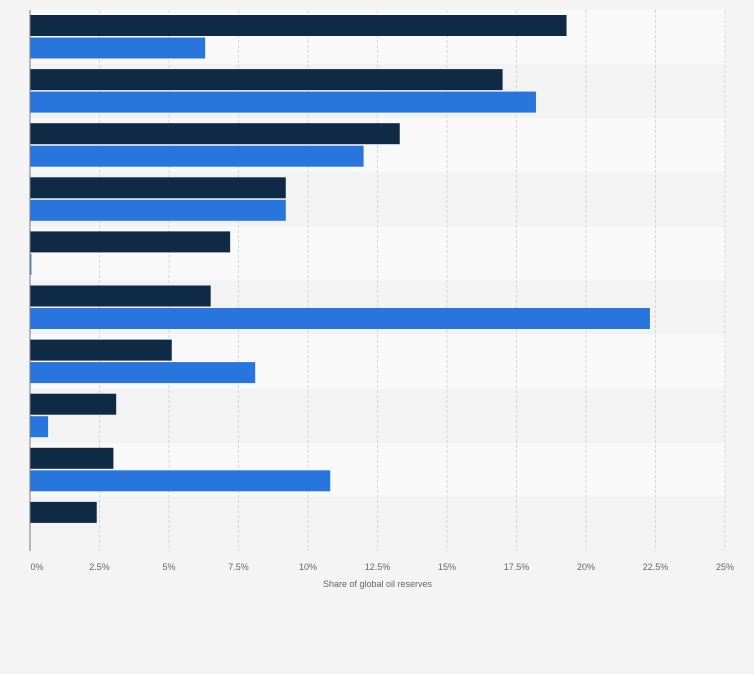 The height and width of the screenshot is (674, 754). Describe the element at coordinates (517, 567) in the screenshot. I see `x-tick-label: 17.5%` at that location.